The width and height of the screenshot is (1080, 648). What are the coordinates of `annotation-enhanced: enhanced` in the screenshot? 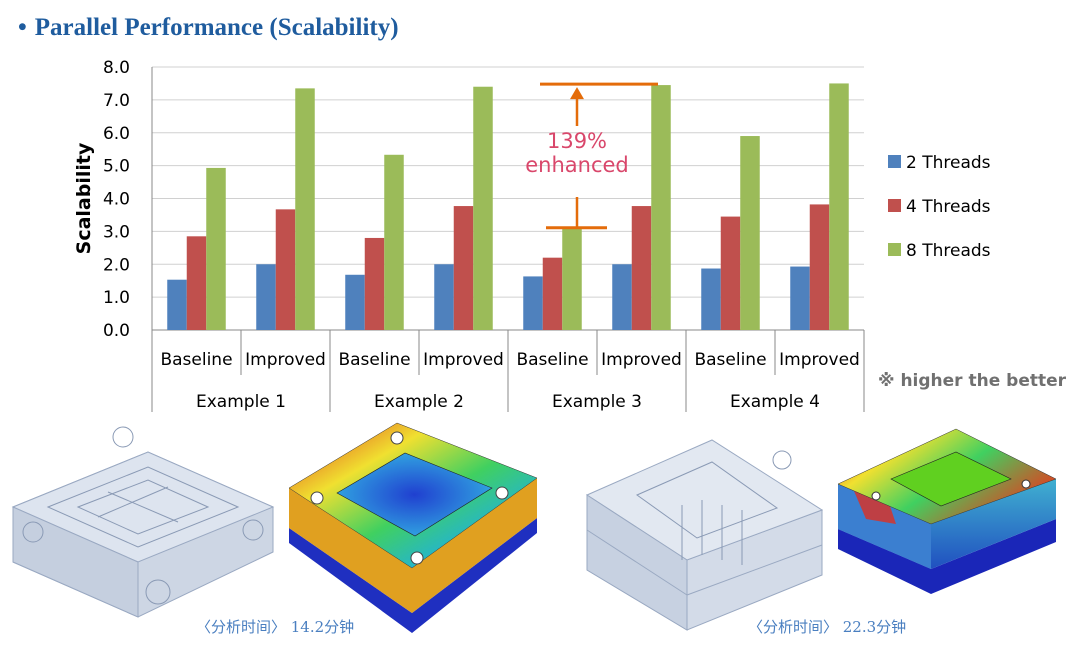 It's located at (577, 165).